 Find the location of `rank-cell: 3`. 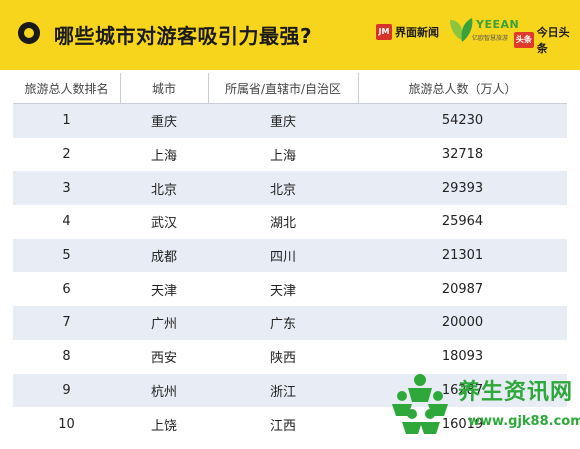

rank-cell: 3 is located at coordinates (66, 188).